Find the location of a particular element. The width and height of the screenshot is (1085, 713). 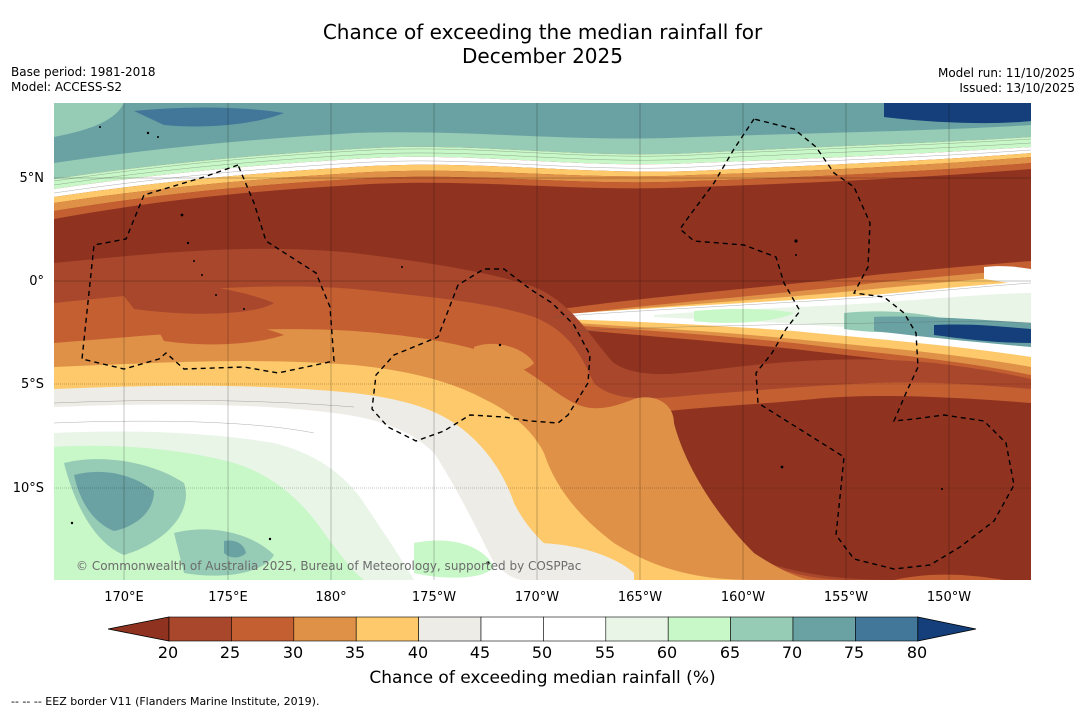

model-name: Model: ACCESS-S2 is located at coordinates (67, 87).